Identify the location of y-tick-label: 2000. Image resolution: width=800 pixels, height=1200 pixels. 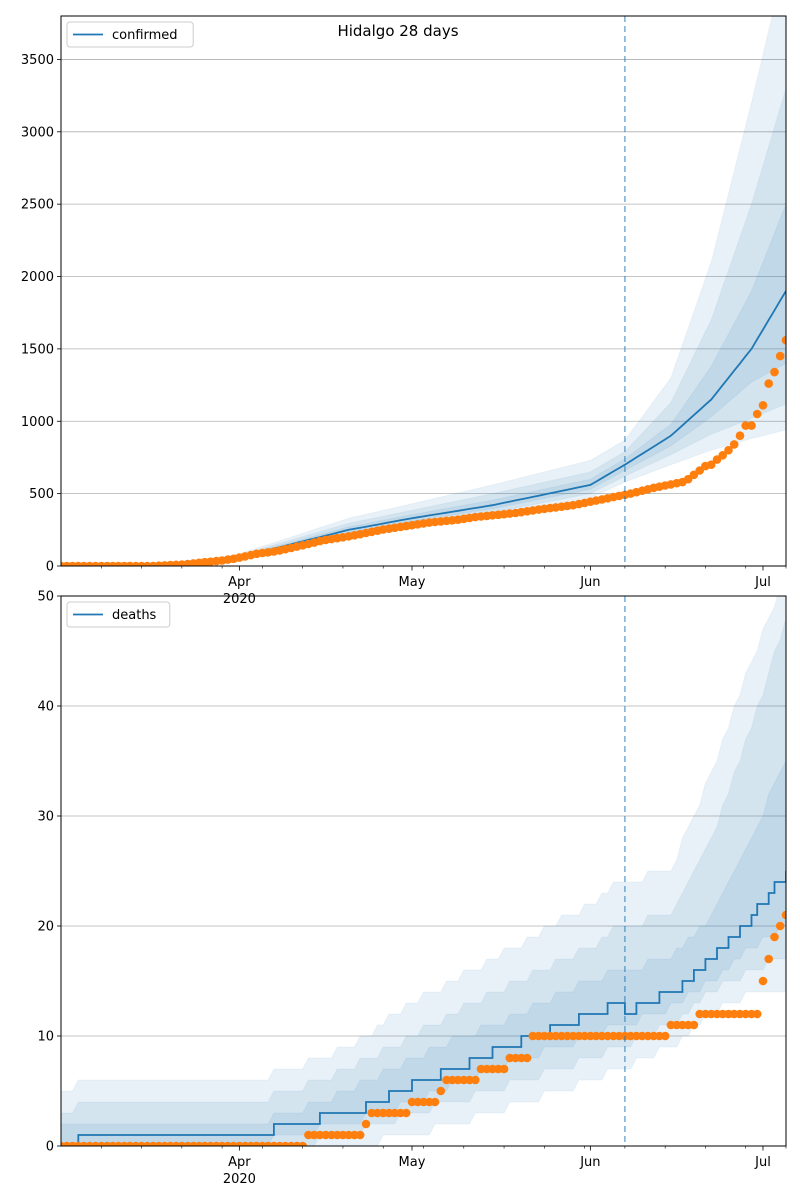
(37, 277).